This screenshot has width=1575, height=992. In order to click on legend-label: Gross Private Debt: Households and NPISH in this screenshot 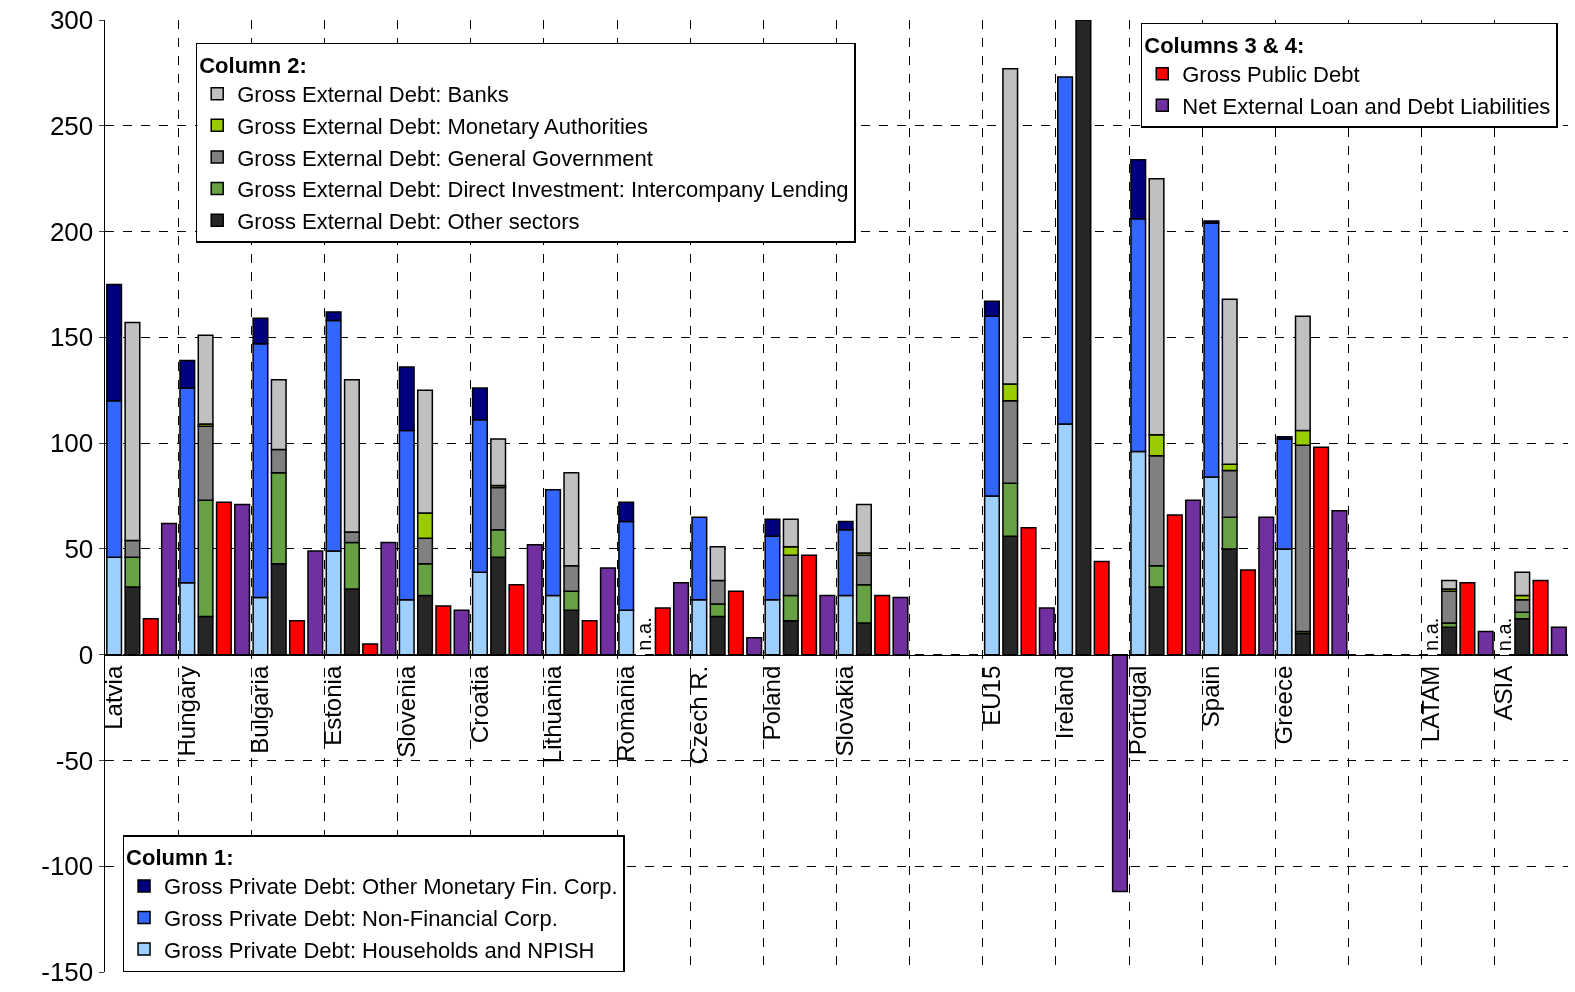, I will do `click(379, 950)`.